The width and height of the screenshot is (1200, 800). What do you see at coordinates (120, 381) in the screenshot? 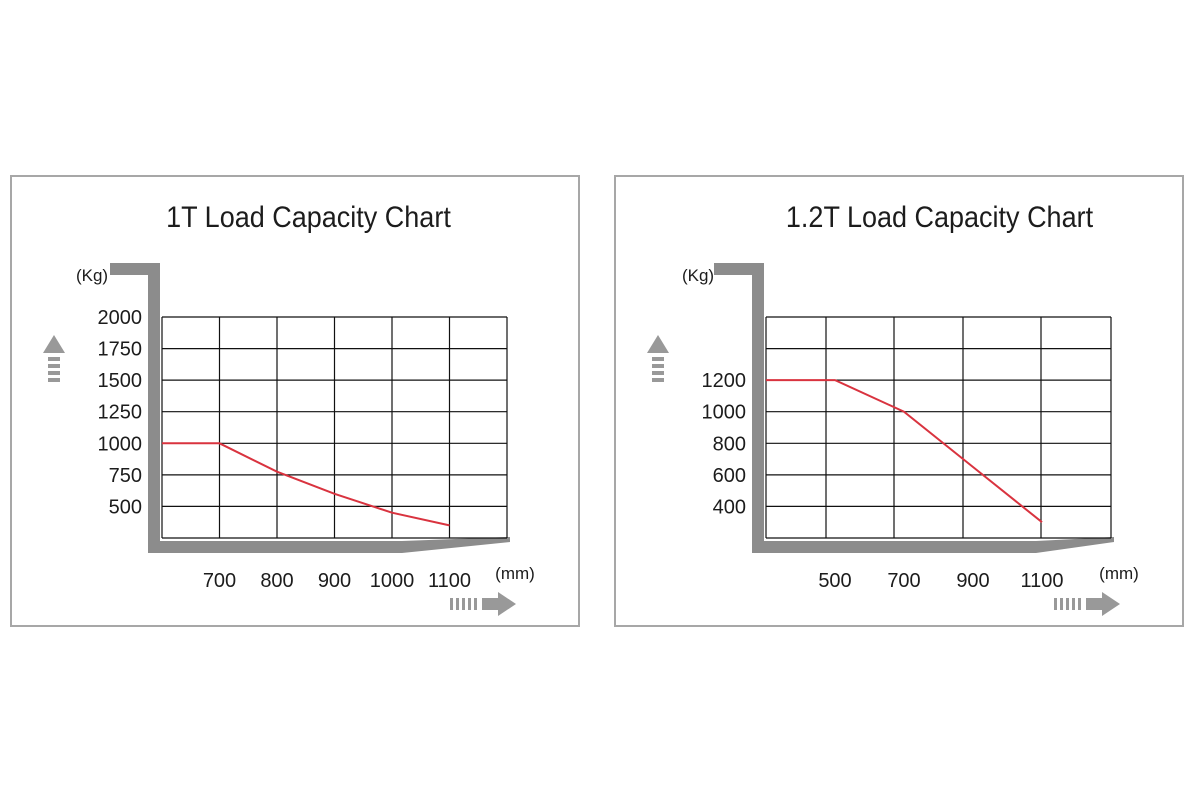
I see `y-tick-label: 1500` at bounding box center [120, 381].